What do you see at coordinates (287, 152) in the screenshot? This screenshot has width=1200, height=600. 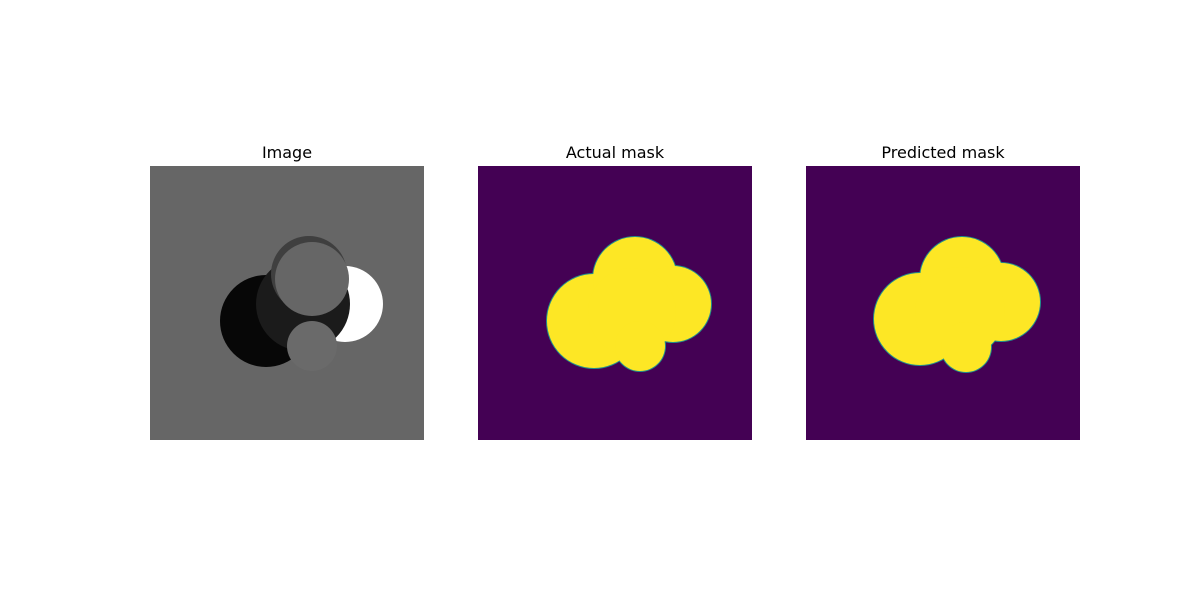 I see `panel-title-image: Image` at bounding box center [287, 152].